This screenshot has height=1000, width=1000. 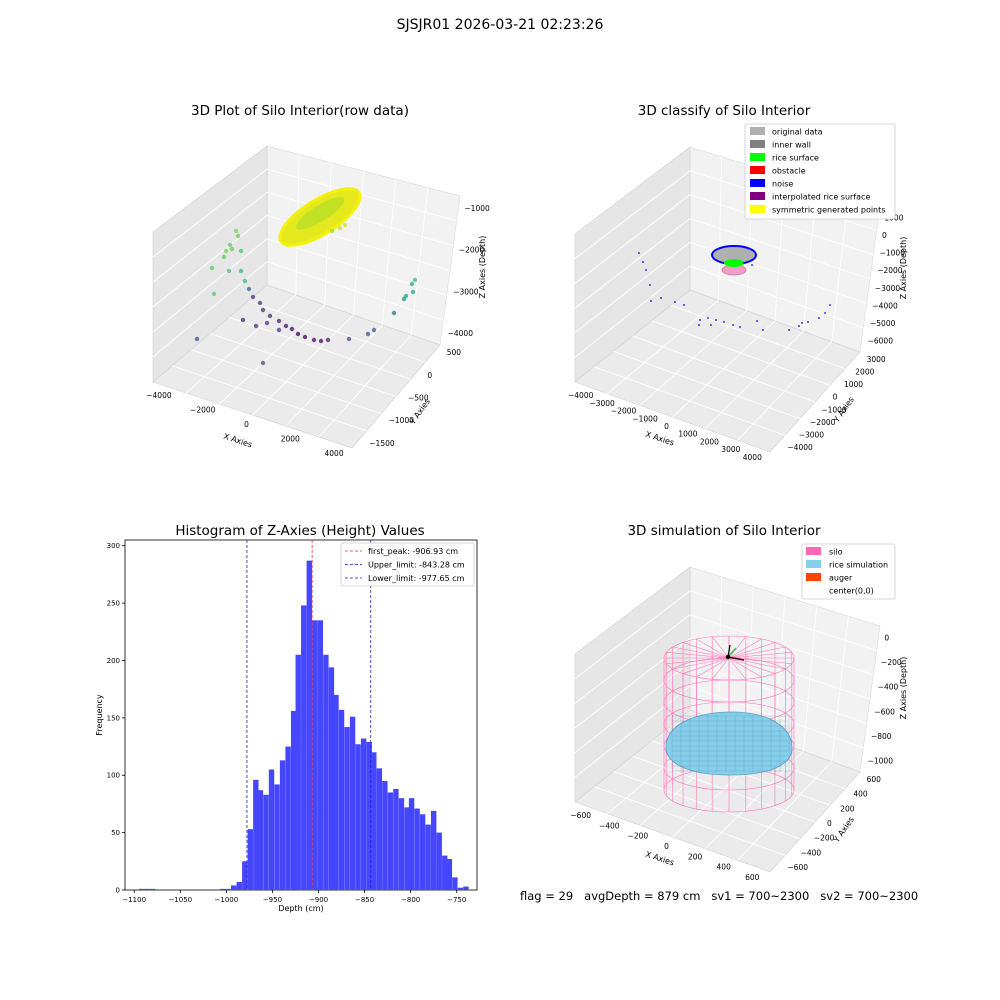 I want to click on plot2-legend-label: noise, so click(x=782, y=184).